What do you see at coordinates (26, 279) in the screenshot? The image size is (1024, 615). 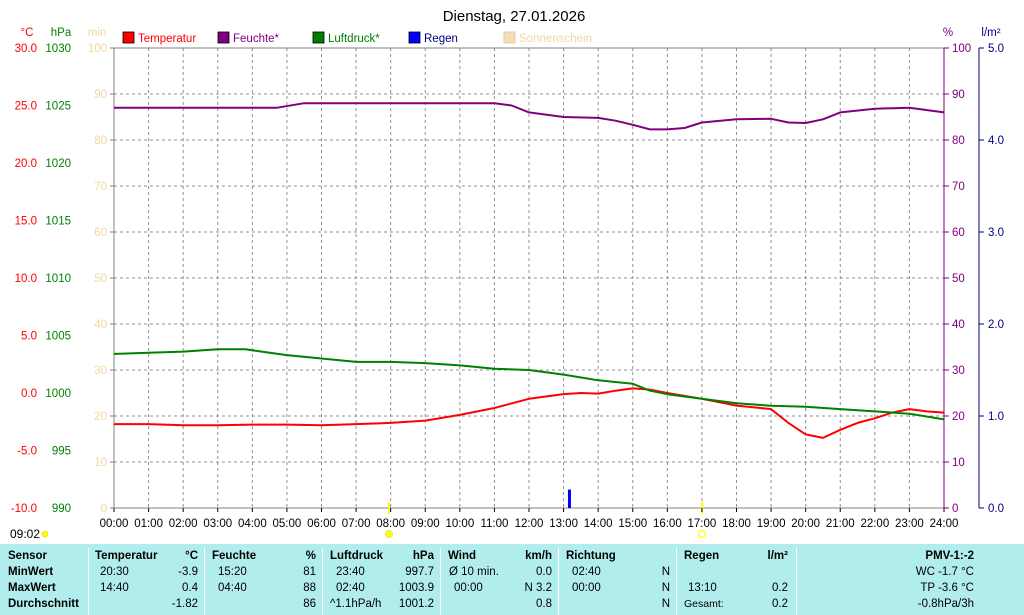 I see `temperature-axis-tick-label: 10.0` at bounding box center [26, 279].